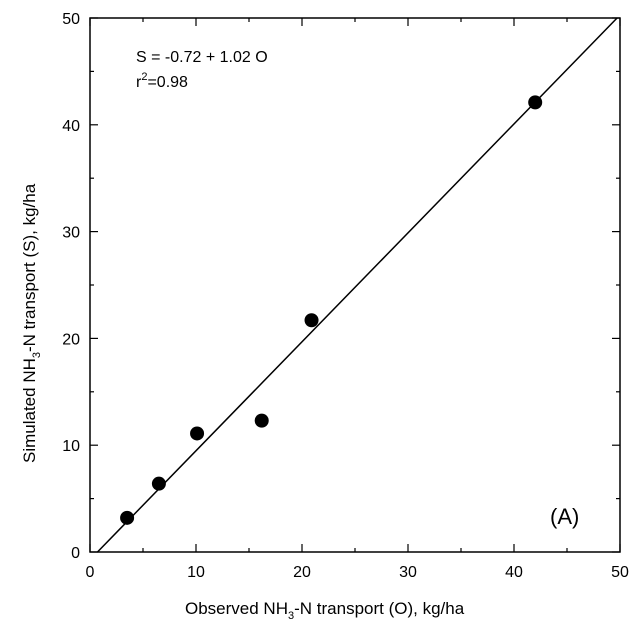 The height and width of the screenshot is (623, 636). I want to click on y-tick-label: 40, so click(71, 126).